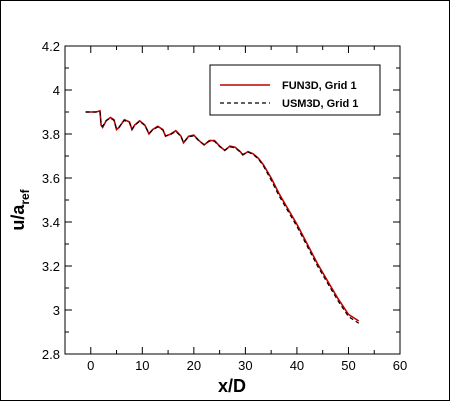 The width and height of the screenshot is (450, 401). What do you see at coordinates (319, 86) in the screenshot?
I see `legend-label-fun3d: FUN3D, Grid 1` at bounding box center [319, 86].